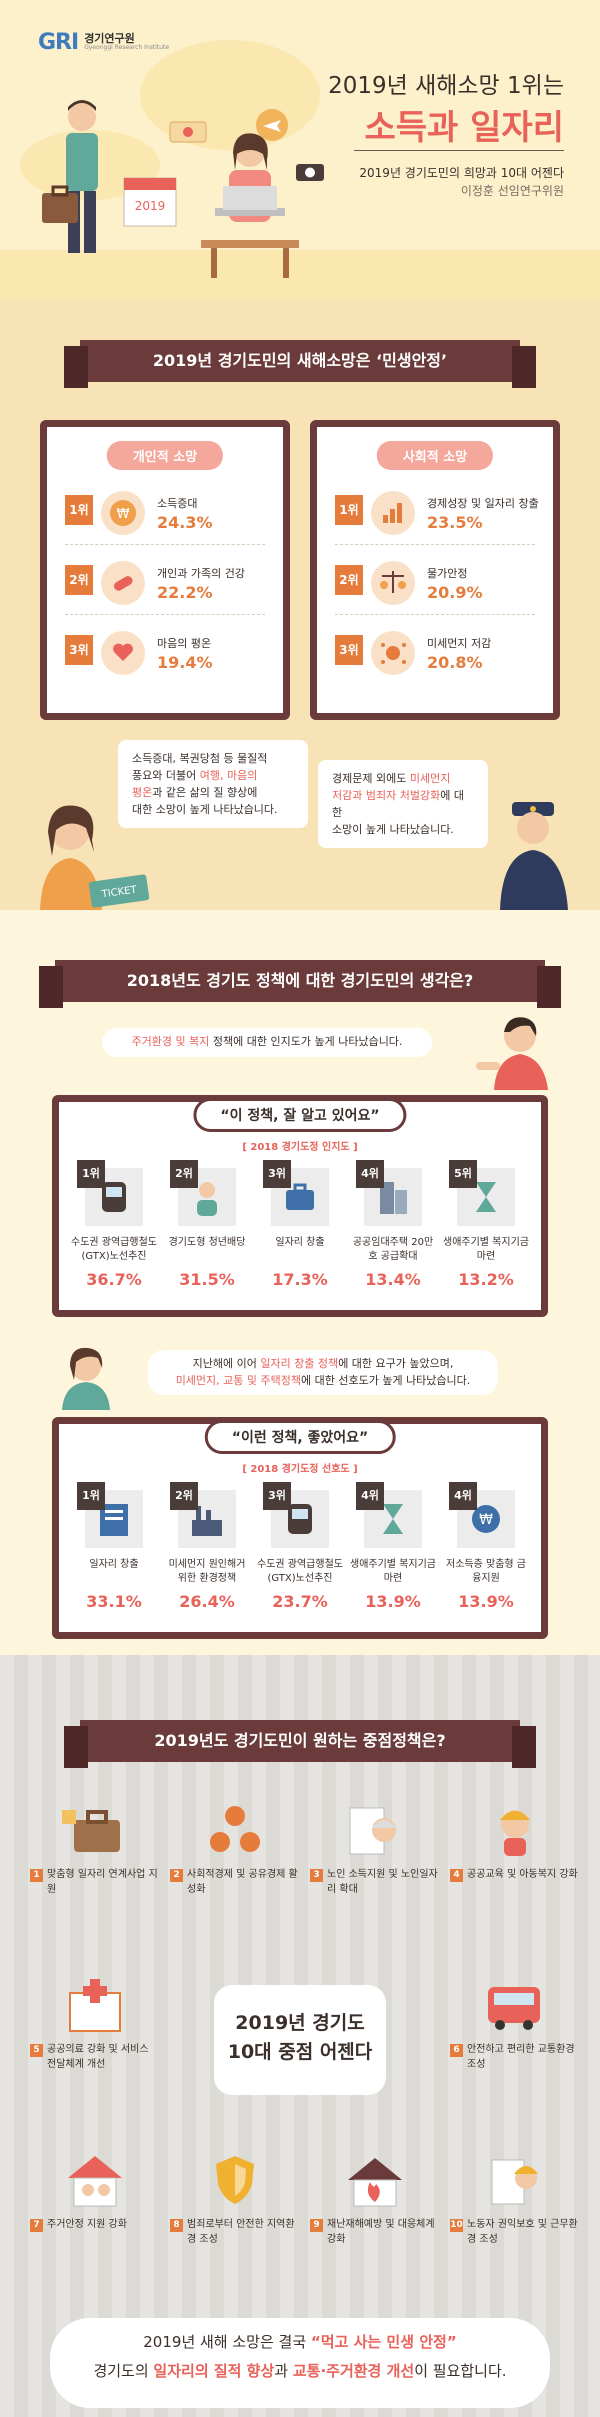 The image size is (600, 2417). I want to click on woman-ticket-illustration: TICKET, so click(95, 857).